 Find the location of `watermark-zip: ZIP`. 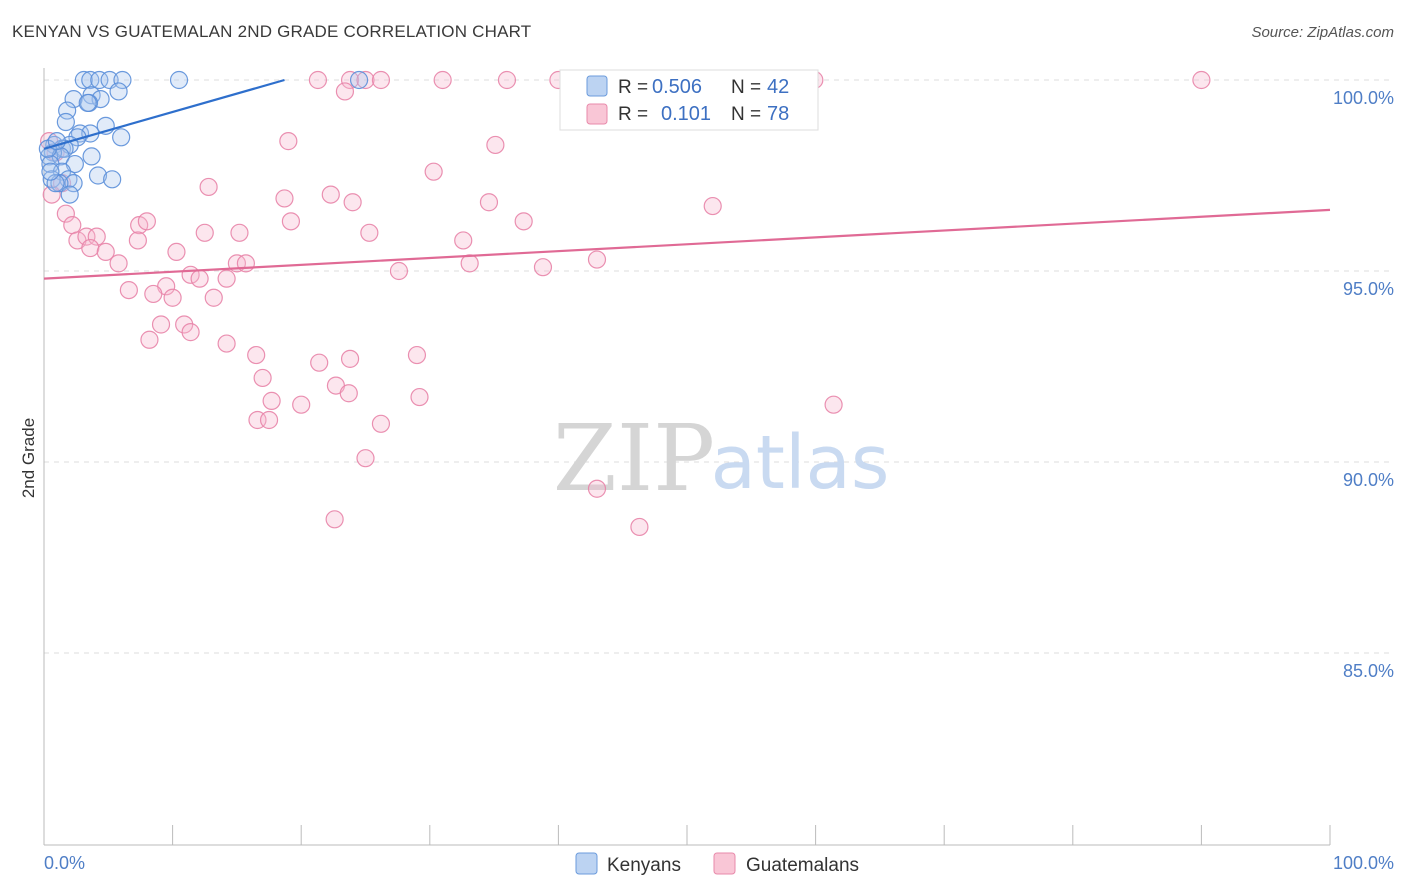

watermark-zip: ZIP is located at coordinates (634, 458).